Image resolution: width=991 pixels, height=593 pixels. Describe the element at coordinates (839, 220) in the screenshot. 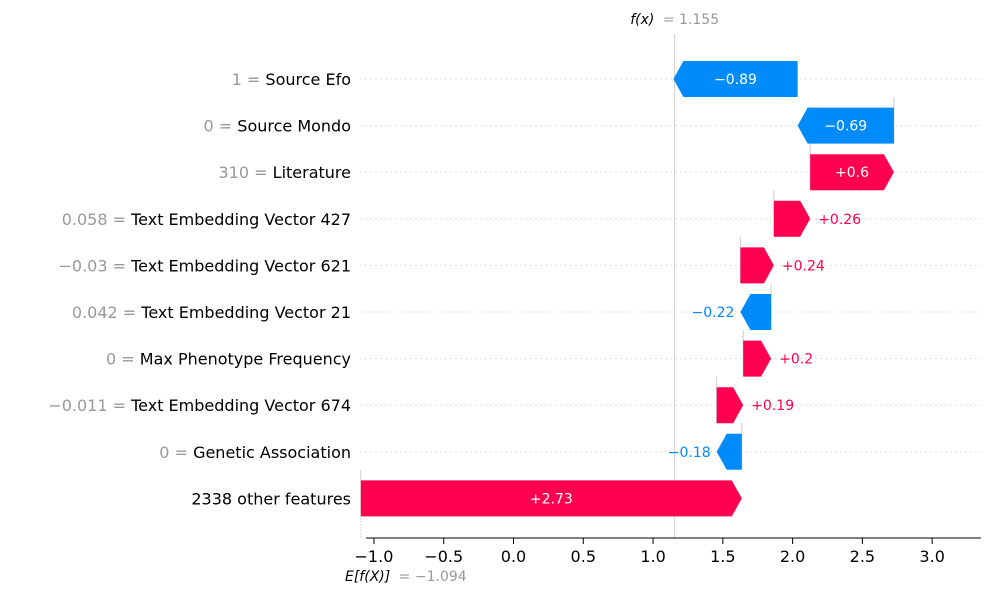

I see `bar-value-label: +0.26` at that location.